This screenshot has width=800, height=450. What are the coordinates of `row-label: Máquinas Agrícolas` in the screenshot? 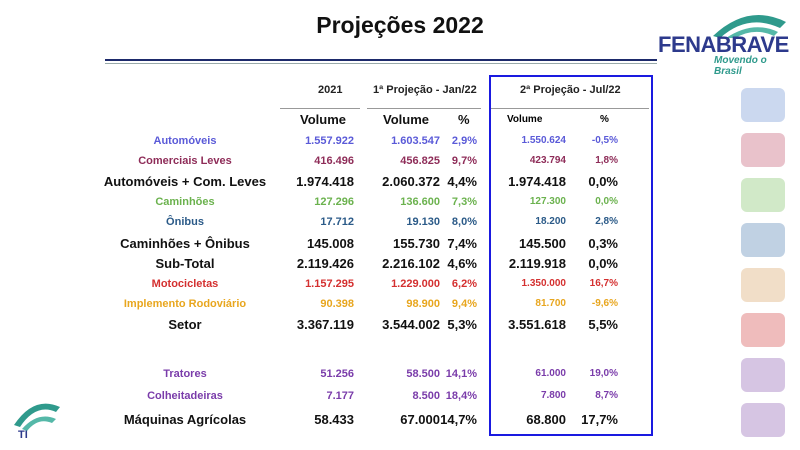 It's located at (185, 419).